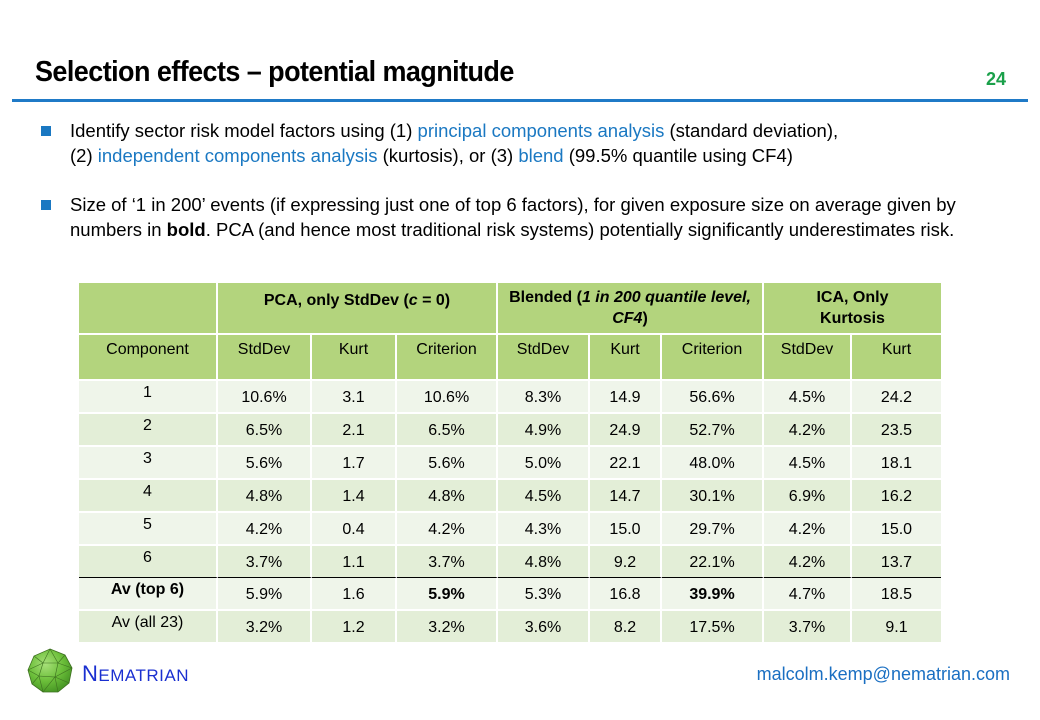 This screenshot has width=1040, height=720. Describe the element at coordinates (354, 430) in the screenshot. I see `table-cell: 2.1` at that location.